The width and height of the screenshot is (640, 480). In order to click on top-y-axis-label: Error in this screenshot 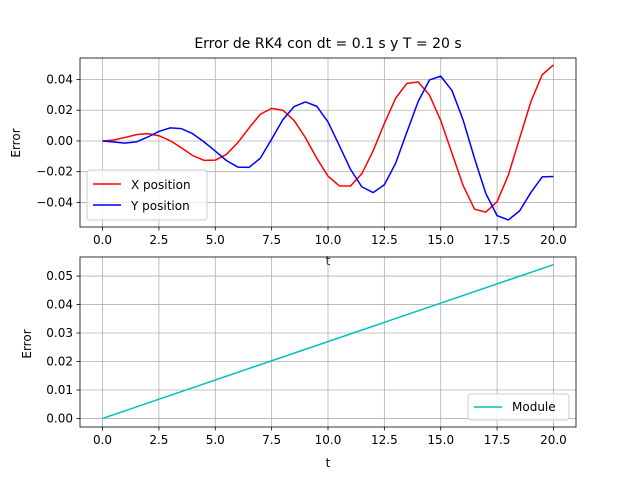, I will do `click(16, 142)`.